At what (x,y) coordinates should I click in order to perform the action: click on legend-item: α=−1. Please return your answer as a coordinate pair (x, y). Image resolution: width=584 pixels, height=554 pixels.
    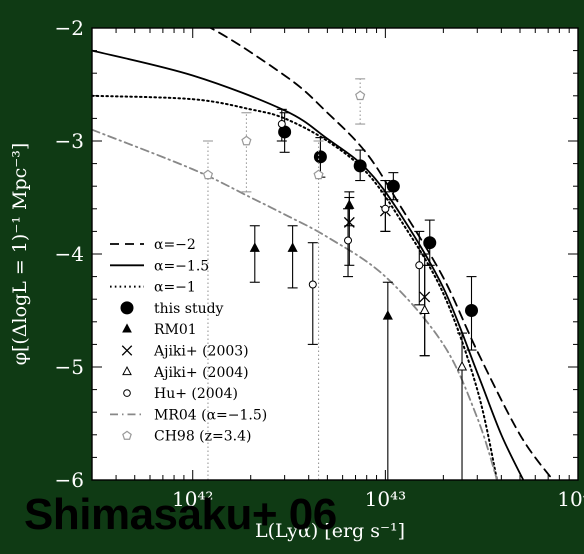
    Looking at the image, I should click on (153, 288).